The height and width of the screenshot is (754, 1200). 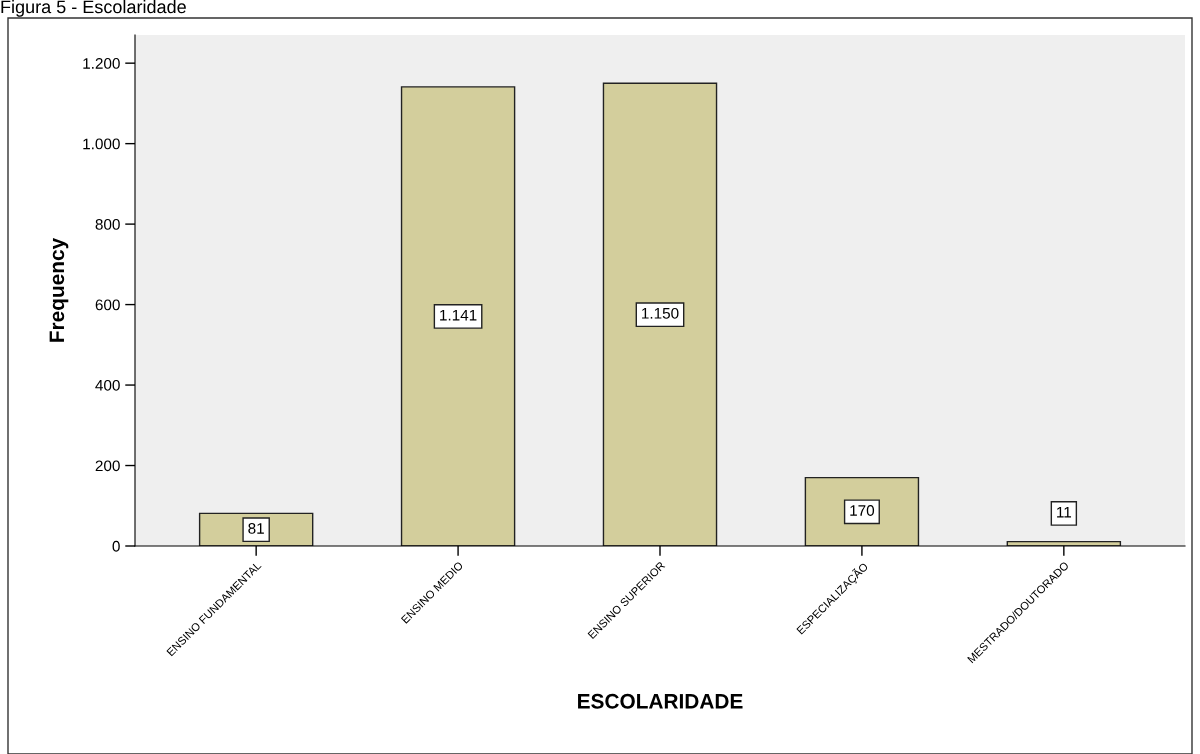 What do you see at coordinates (101, 63) in the screenshot?
I see `y-tick-label: 1.200` at bounding box center [101, 63].